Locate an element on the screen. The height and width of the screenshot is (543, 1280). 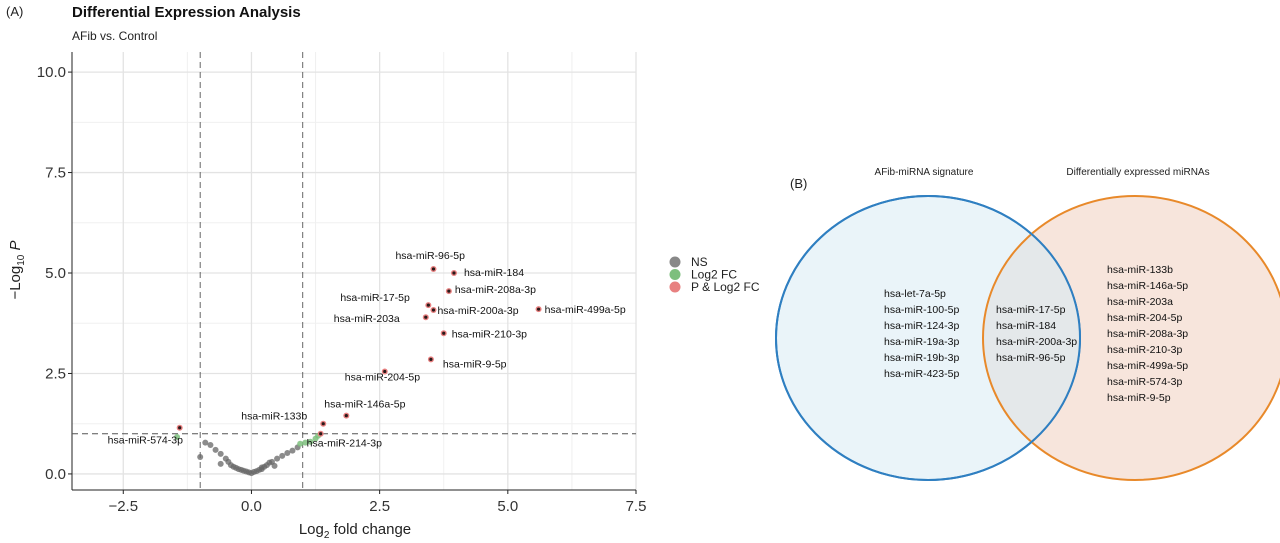
x-tick-label: 0.0 is located at coordinates (251, 506).